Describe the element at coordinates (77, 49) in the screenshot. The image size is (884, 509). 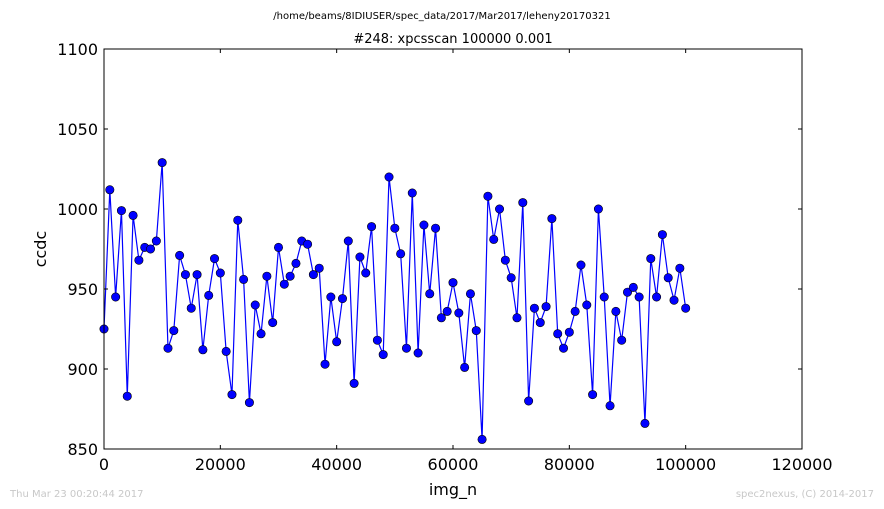
I see `y-tick-label: 1100` at that location.